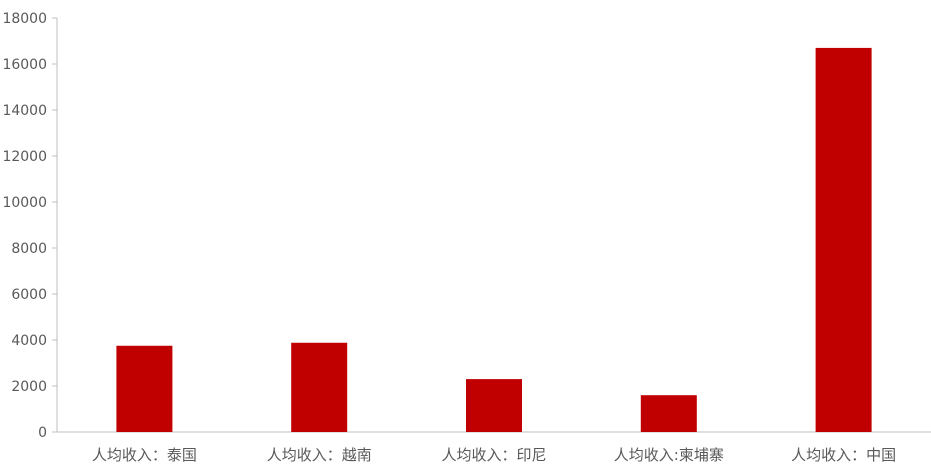 The image size is (931, 469). What do you see at coordinates (319, 455) in the screenshot?
I see `x-tick-label: 人均收入：越南` at bounding box center [319, 455].